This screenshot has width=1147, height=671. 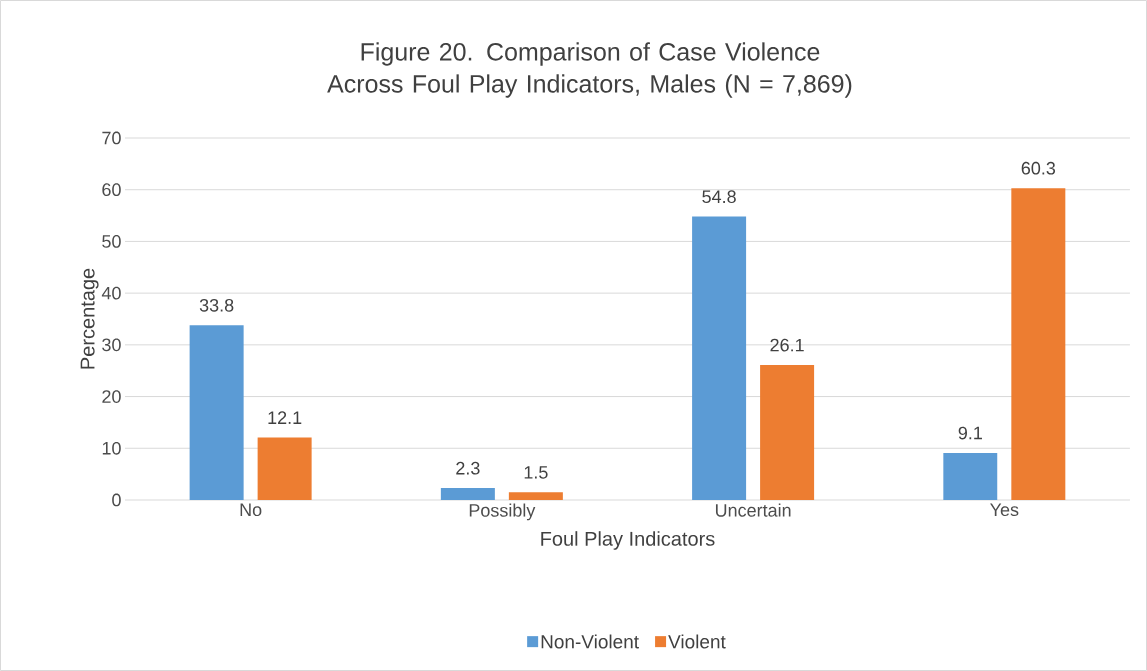 I want to click on data-label: 12.1, so click(x=285, y=417).